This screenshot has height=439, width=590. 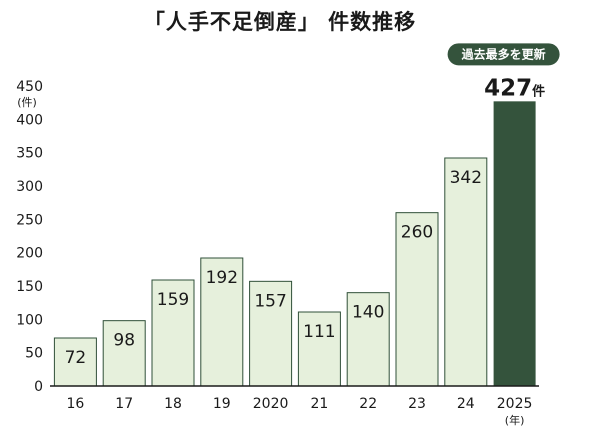 What do you see at coordinates (222, 278) in the screenshot?
I see `bar-value-label: 192` at bounding box center [222, 278].